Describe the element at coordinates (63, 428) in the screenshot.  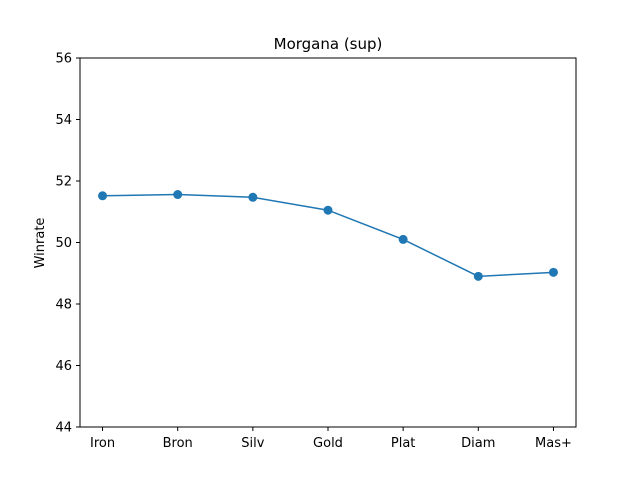
I see `y-tick-label: 44` at that location.